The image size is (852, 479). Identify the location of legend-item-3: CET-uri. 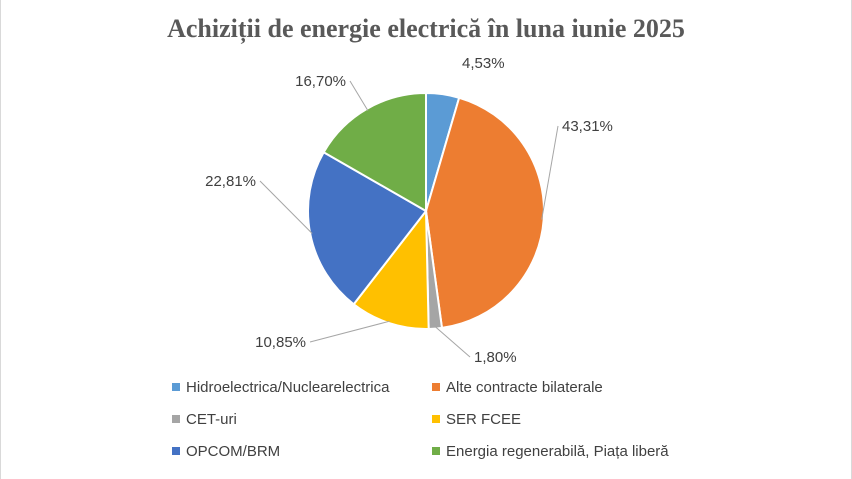
(302, 419).